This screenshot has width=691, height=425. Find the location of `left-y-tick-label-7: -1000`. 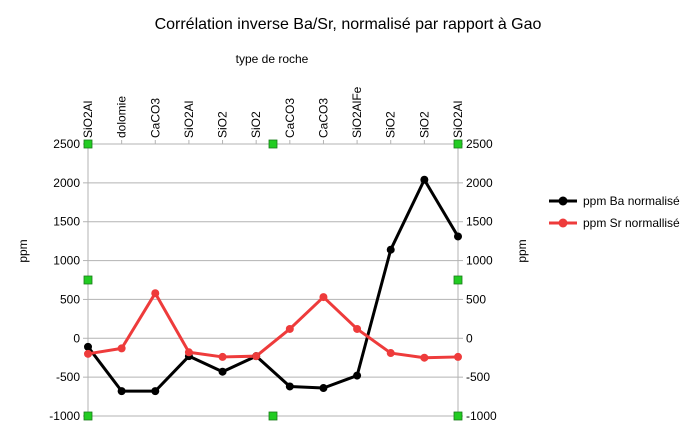

left-y-tick-label-7: -1000 is located at coordinates (64, 416).